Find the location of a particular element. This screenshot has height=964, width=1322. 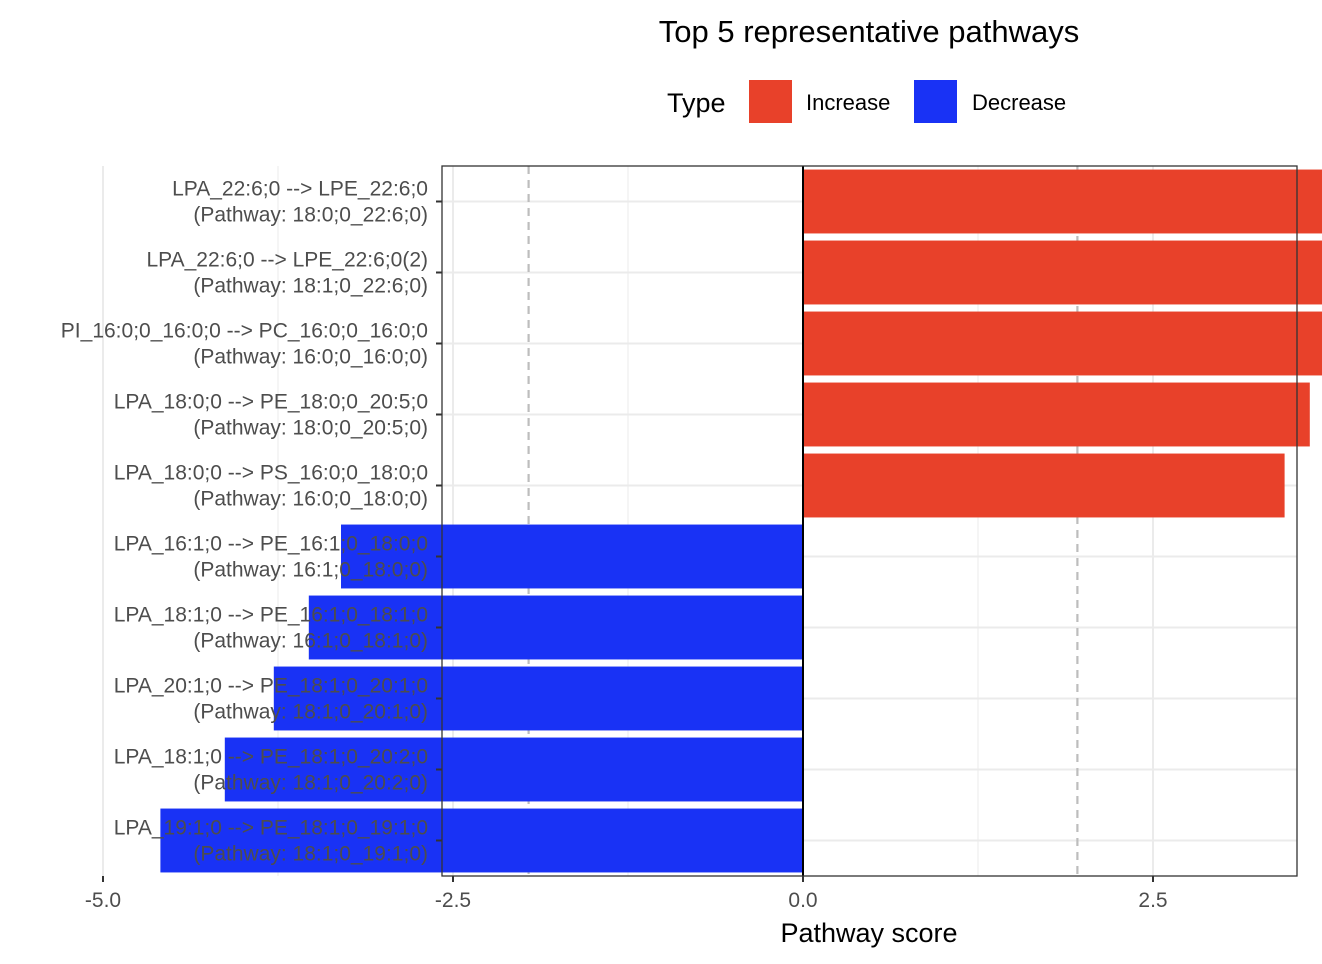

legend-swatch-increase is located at coordinates (770, 101).